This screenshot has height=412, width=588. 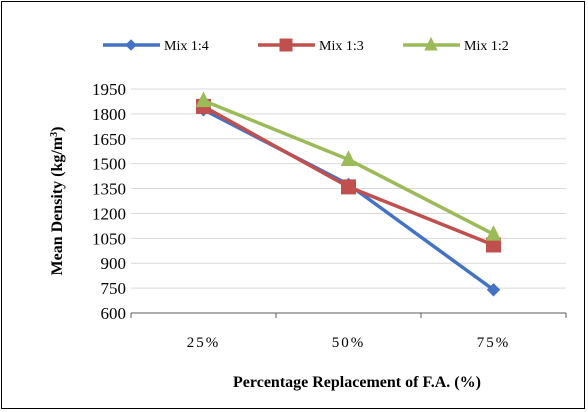 I want to click on legend-label-0: Mix 1:4, so click(x=186, y=46).